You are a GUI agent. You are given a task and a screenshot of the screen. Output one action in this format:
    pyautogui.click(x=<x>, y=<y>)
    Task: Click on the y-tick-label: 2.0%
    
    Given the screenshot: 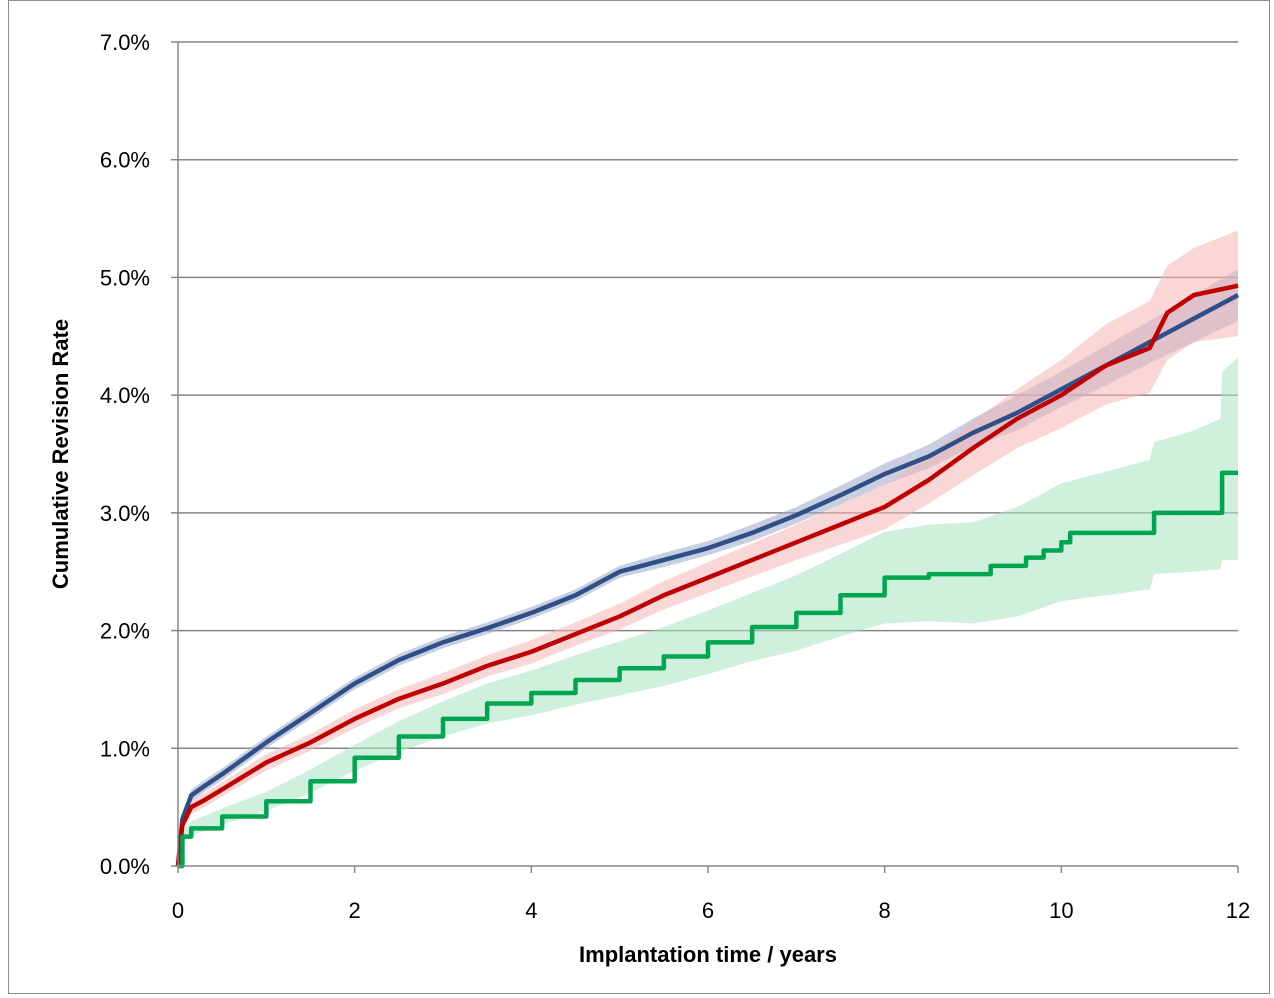 What is the action you would take?
    pyautogui.click(x=125, y=631)
    